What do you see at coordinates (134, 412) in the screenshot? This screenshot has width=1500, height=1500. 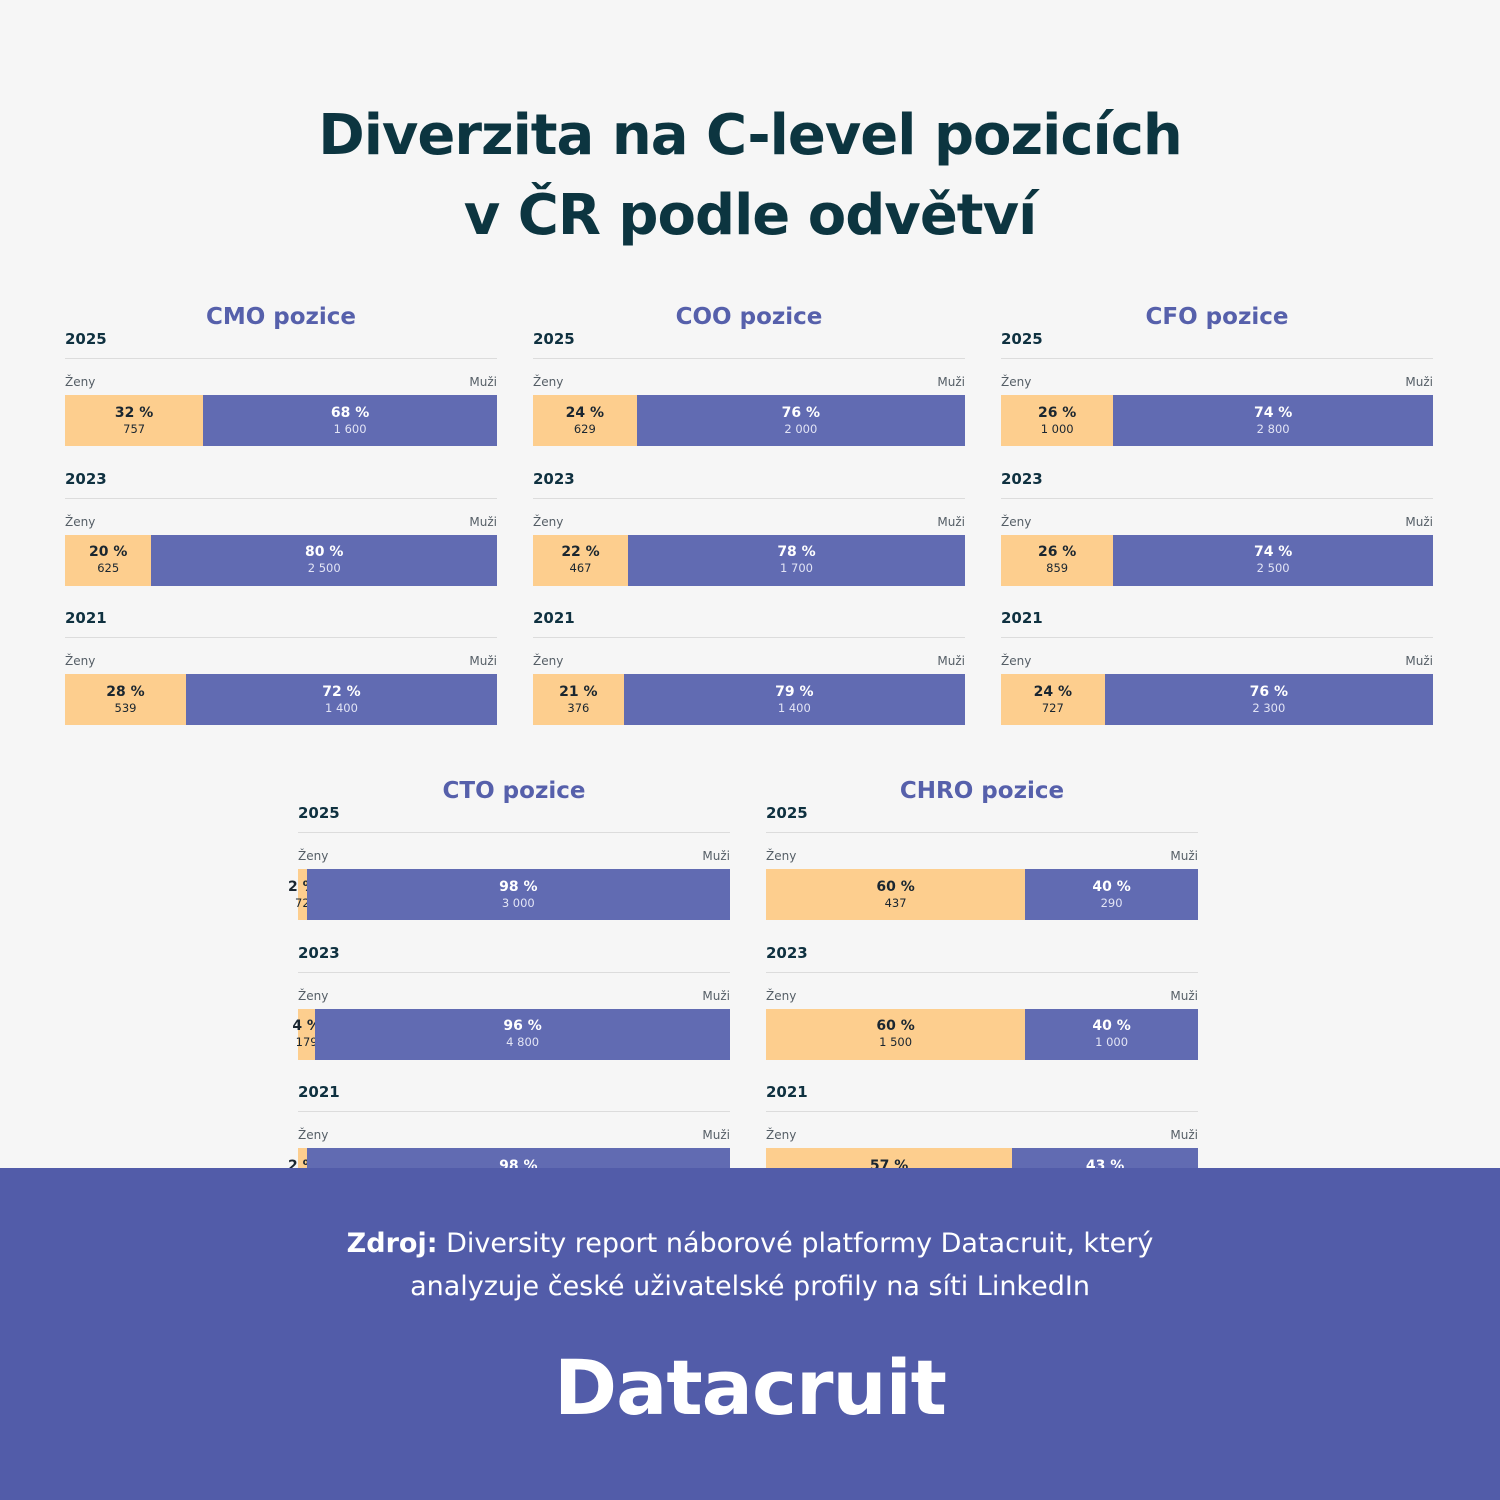 I see `women-percent-label: 32 %` at bounding box center [134, 412].